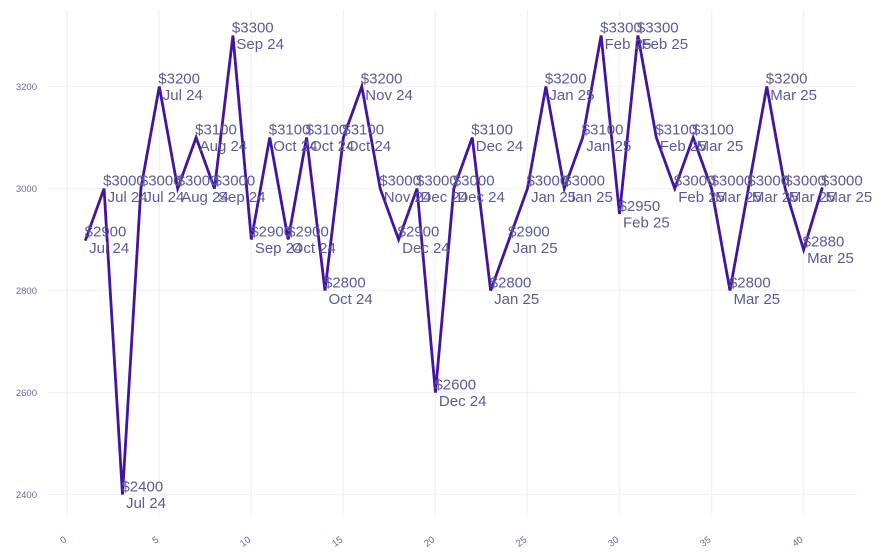 The height and width of the screenshot is (558, 882). Describe the element at coordinates (155, 540) in the screenshot. I see `x-tick-label: 5` at that location.